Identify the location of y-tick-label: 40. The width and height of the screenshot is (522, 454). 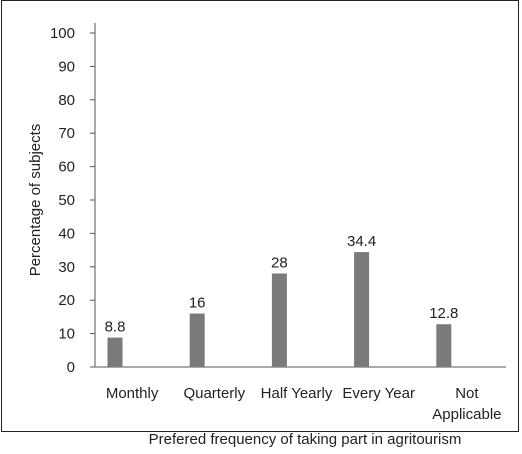
(66, 233).